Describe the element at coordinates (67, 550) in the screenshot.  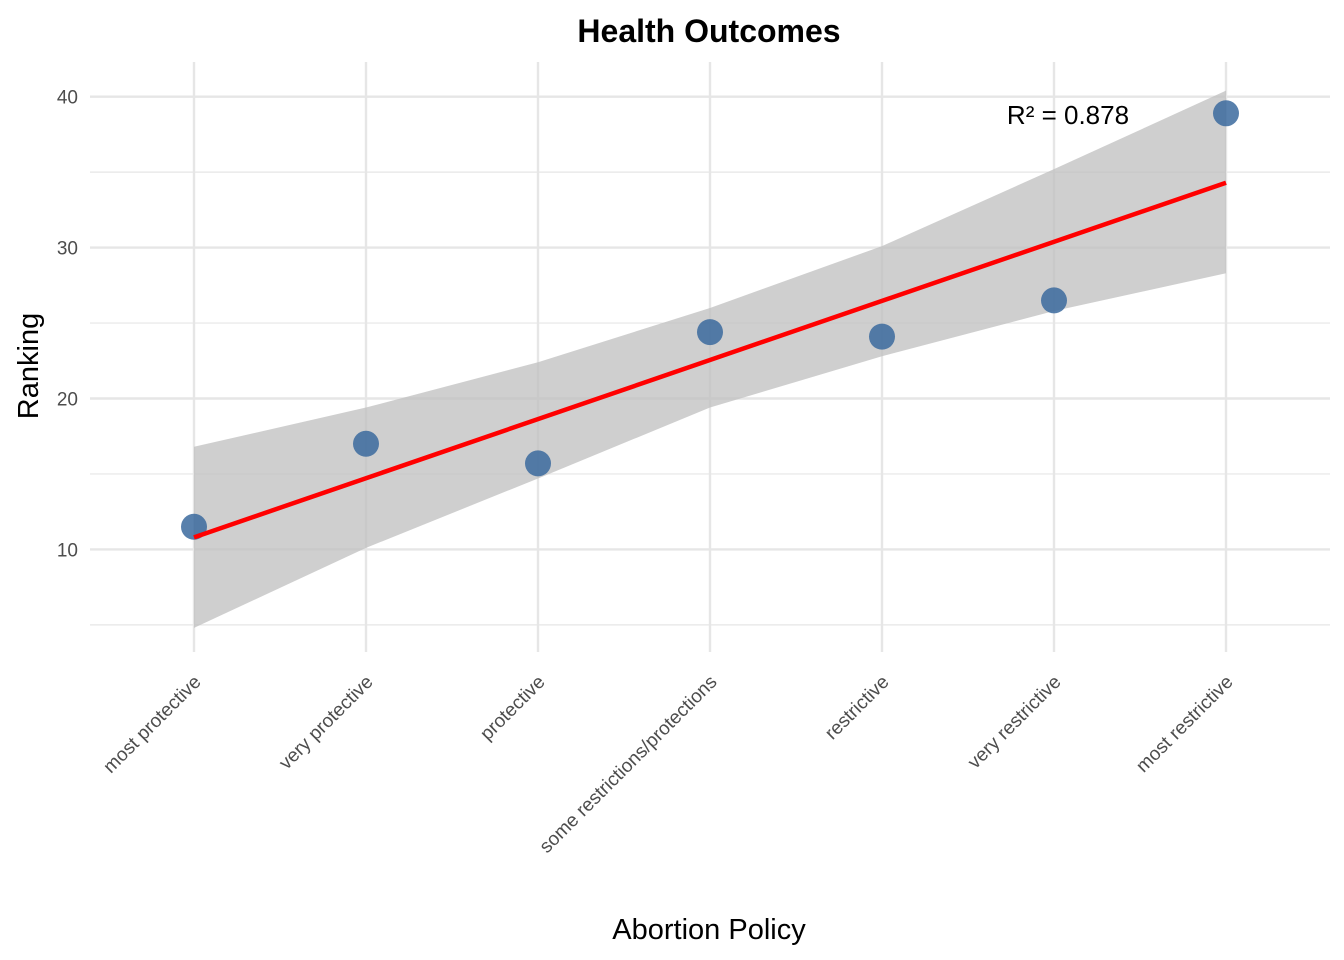
I see `y-tick-label: 10` at that location.